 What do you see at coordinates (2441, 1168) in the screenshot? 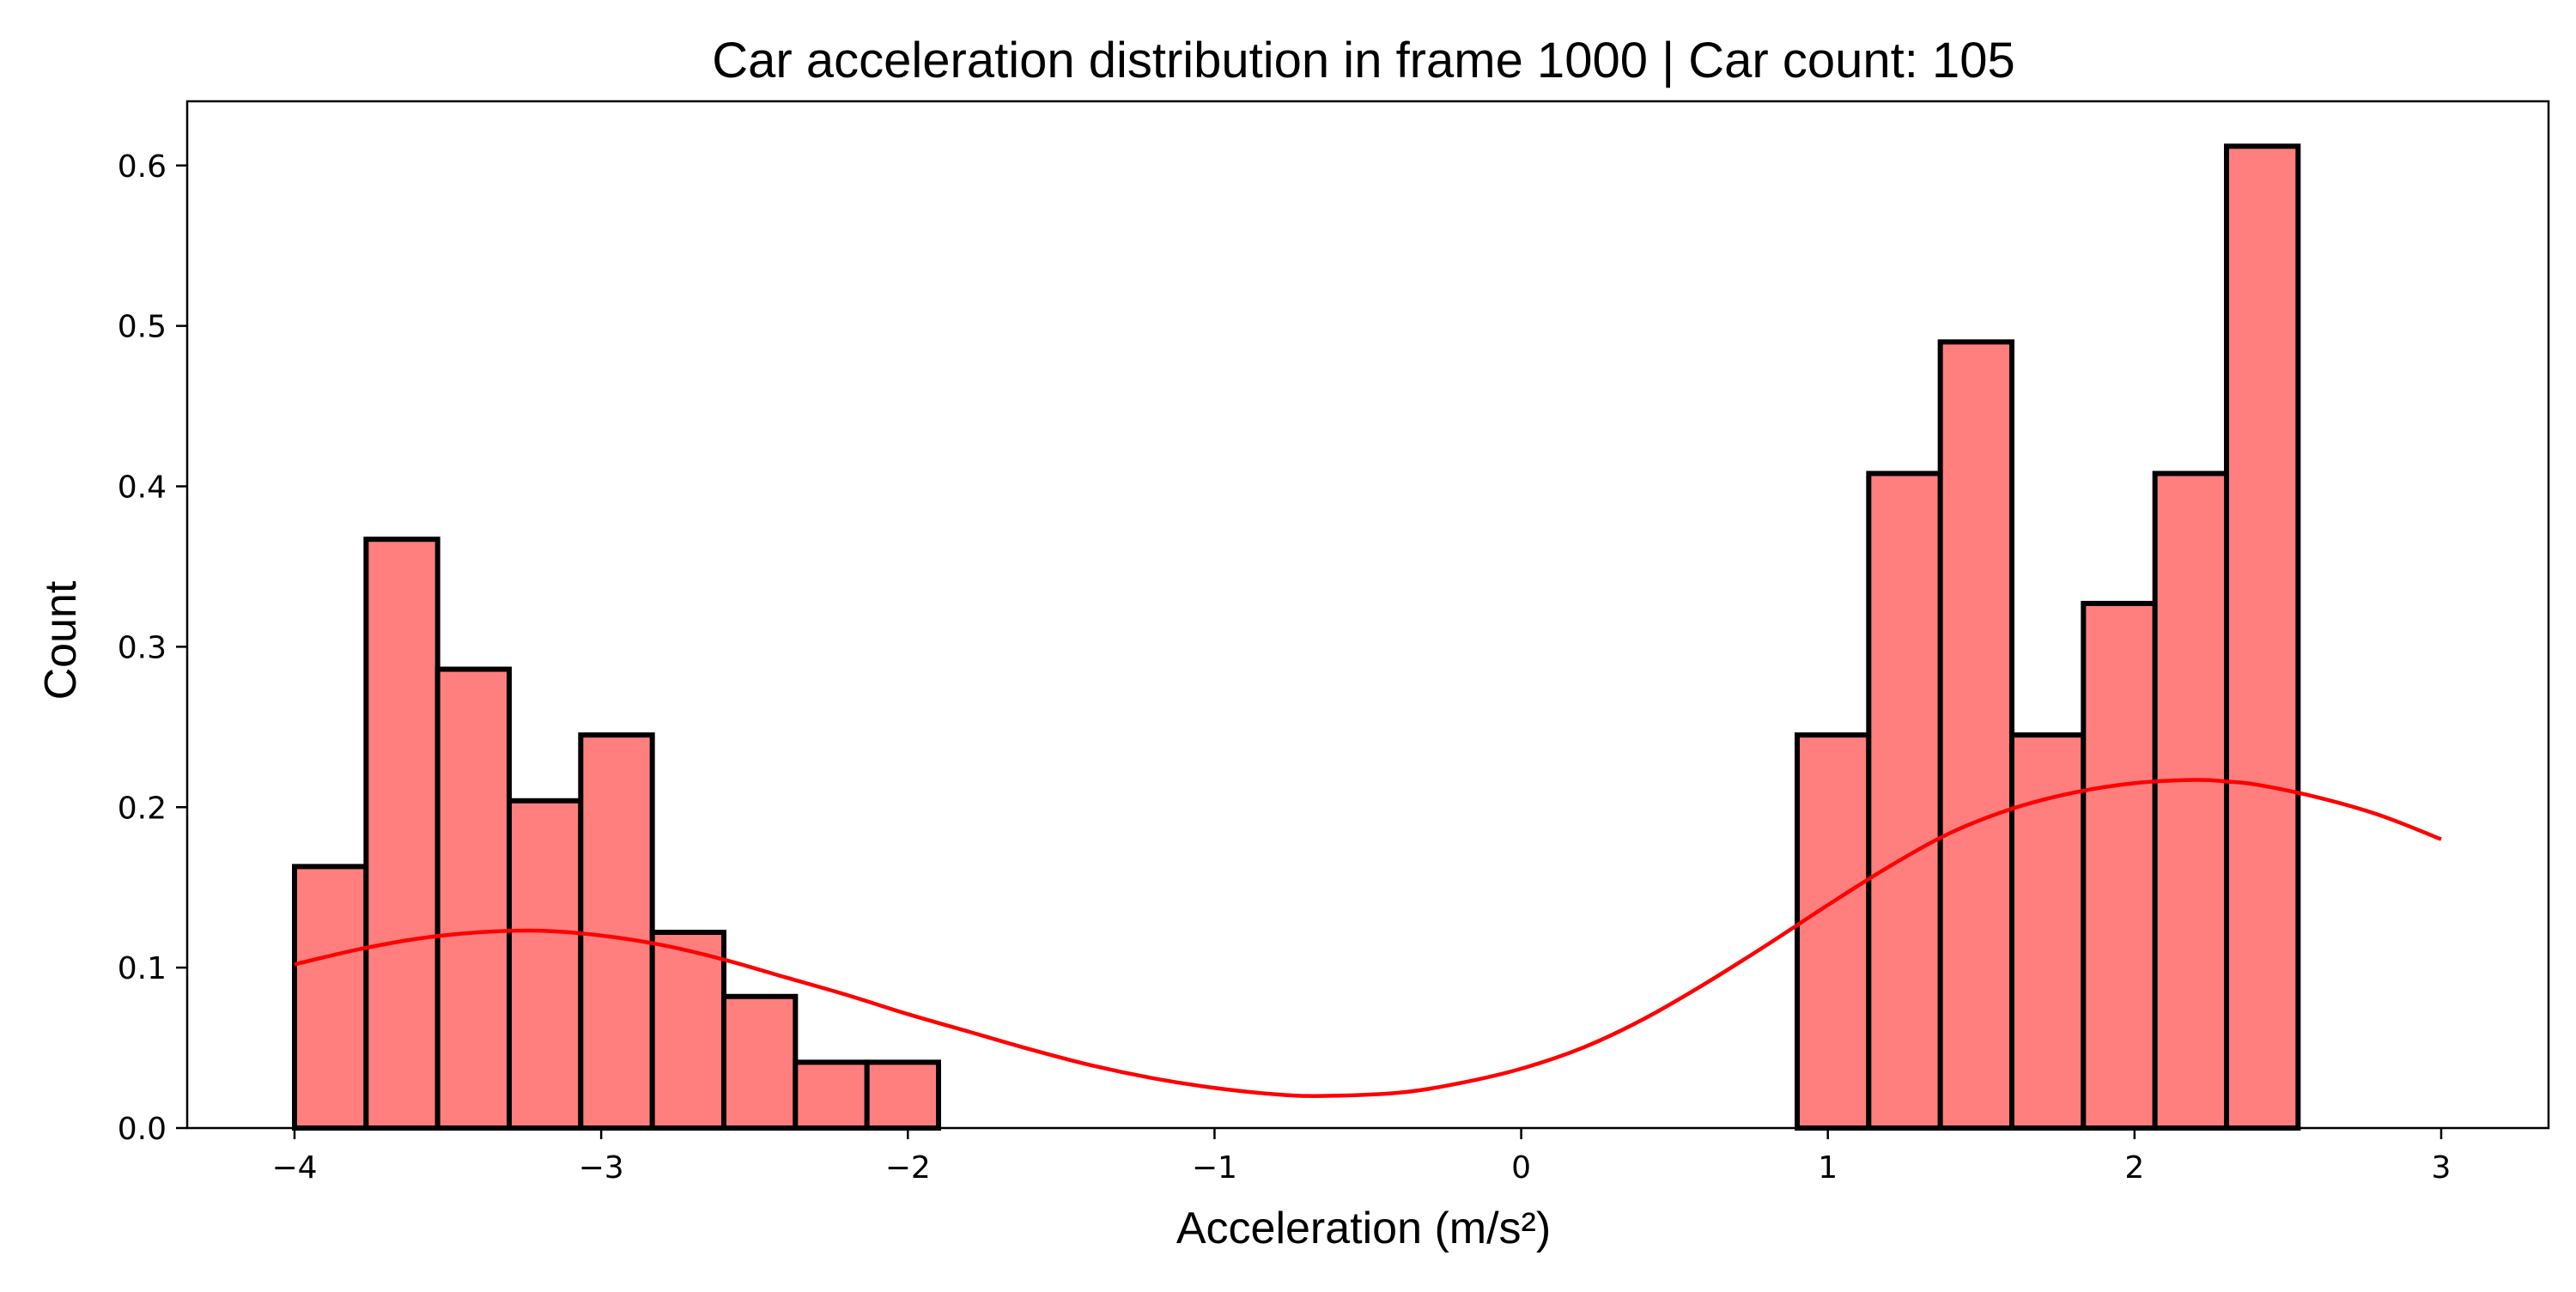
I see `x-tick-label: 3` at bounding box center [2441, 1168].